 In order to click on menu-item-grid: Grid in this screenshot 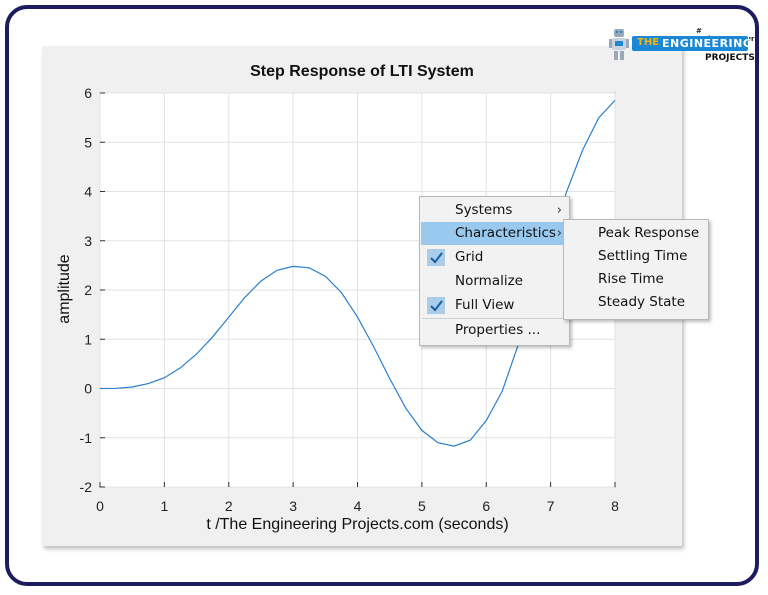, I will do `click(494, 257)`.